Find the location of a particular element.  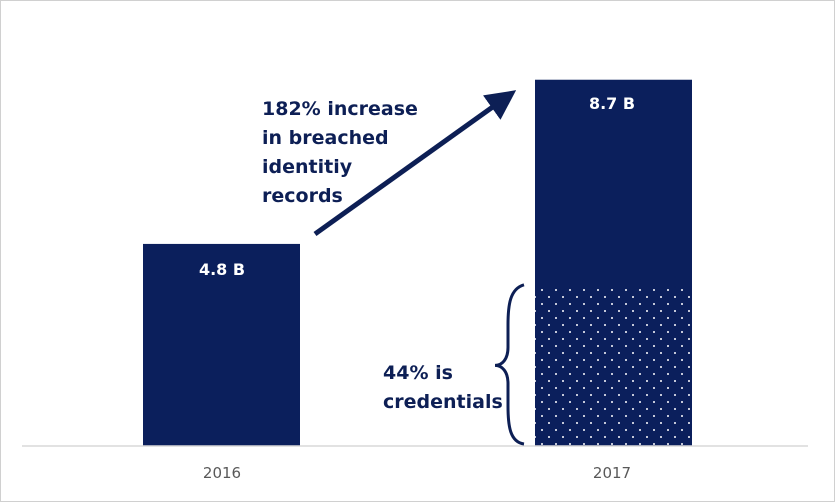

increase-arrow is located at coordinates (415, 163).